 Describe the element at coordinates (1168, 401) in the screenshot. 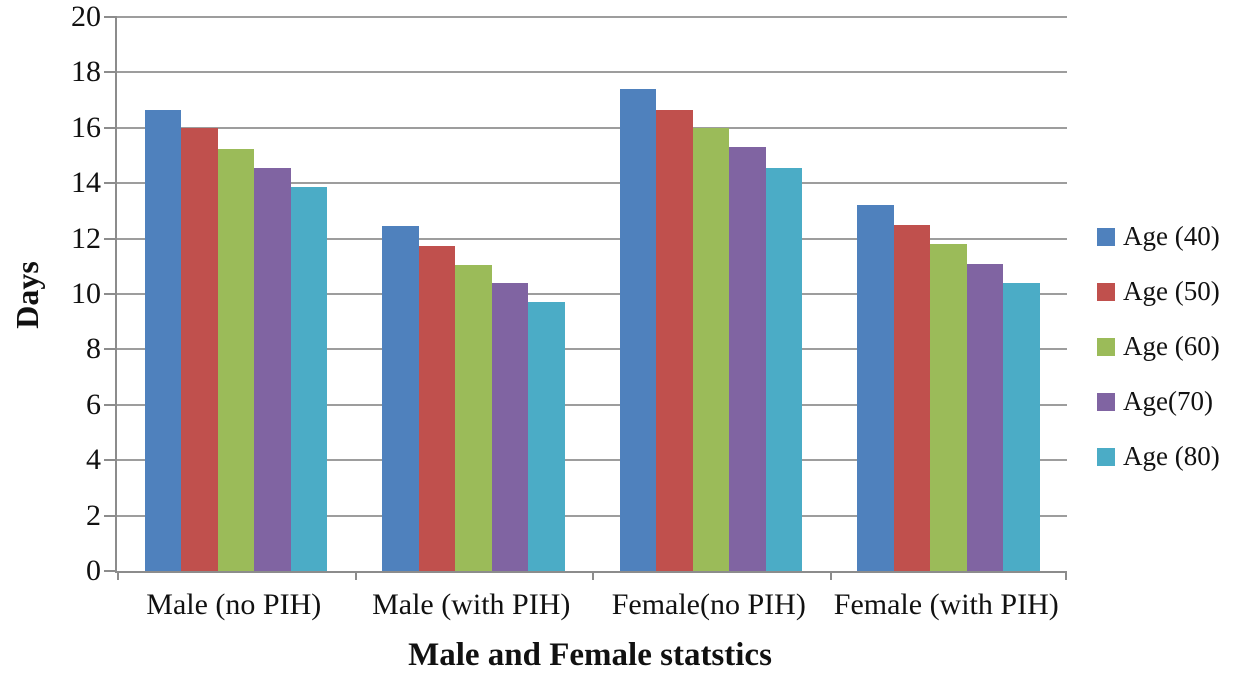

I see `legend-label: Age(70)` at that location.